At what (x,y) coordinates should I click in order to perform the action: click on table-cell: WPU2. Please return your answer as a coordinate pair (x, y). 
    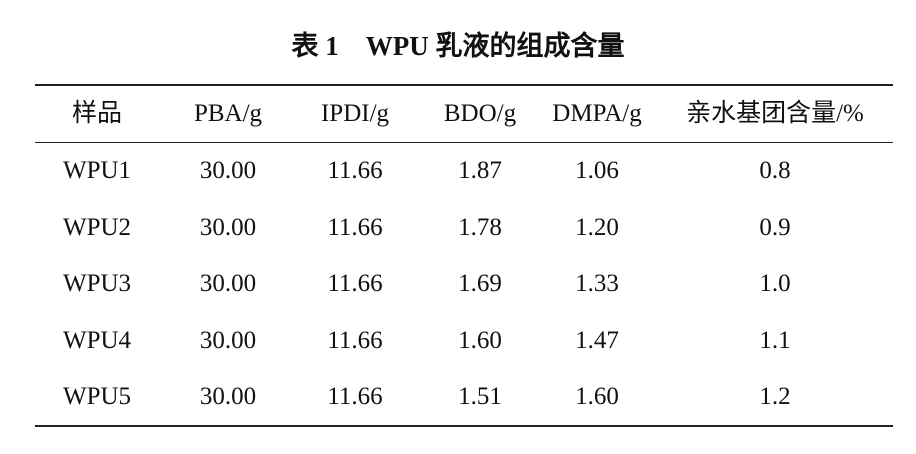
    Looking at the image, I should click on (97, 227).